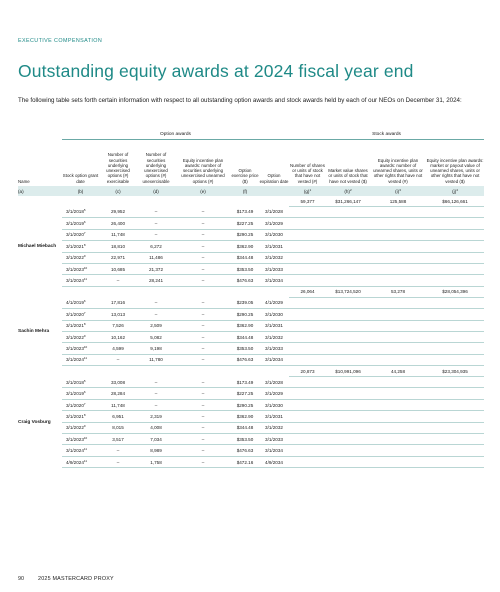  I want to click on expiration-date-cell: 4/1/2029, so click(274, 303).